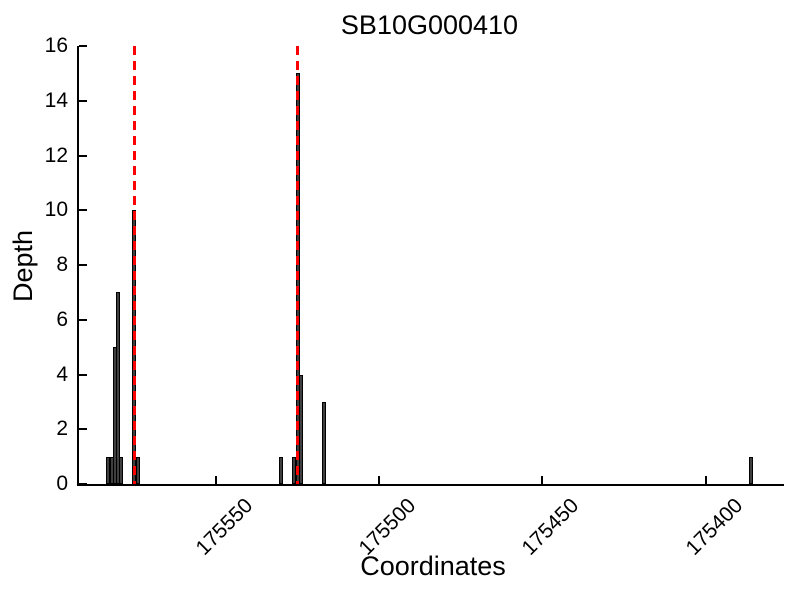  What do you see at coordinates (56, 45) in the screenshot?
I see `y-tick-label: 16` at bounding box center [56, 45].